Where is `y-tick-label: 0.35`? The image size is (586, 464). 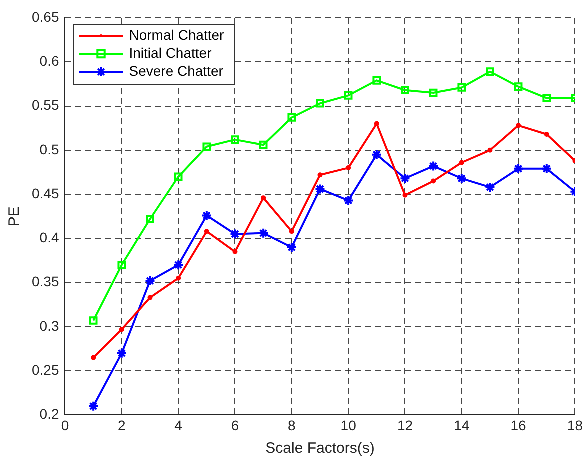
y-tick-label: 0.35 is located at coordinates (46, 282).